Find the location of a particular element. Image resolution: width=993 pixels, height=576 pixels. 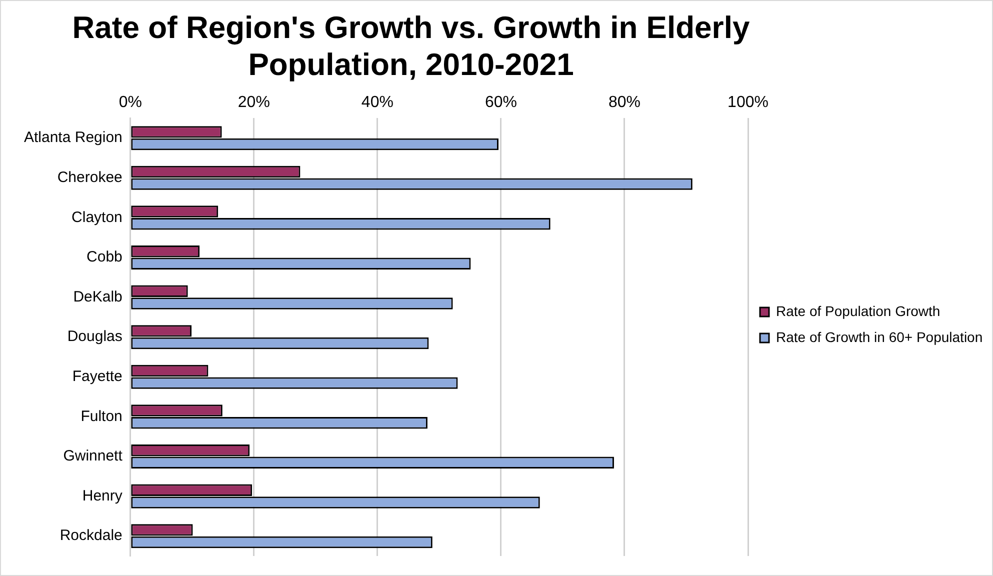

x-tick-label: 0% is located at coordinates (130, 103).